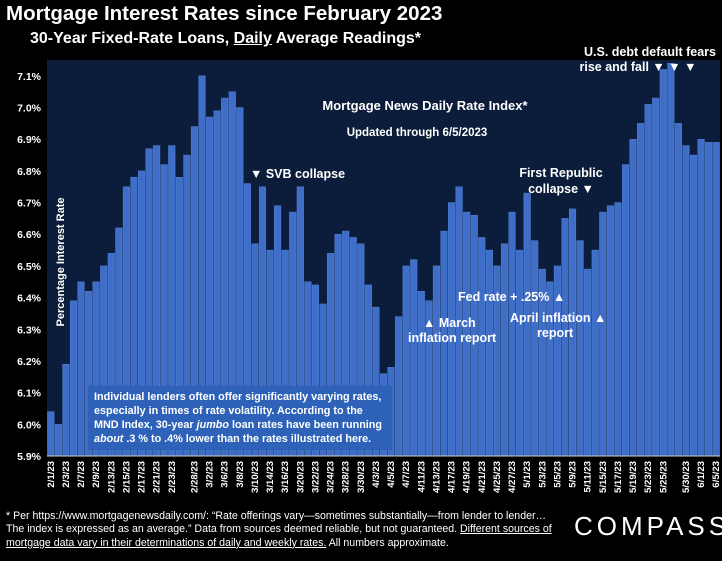  Describe the element at coordinates (511, 297) in the screenshot. I see `annotation-fed: Fed rate + .25% ▲` at that location.